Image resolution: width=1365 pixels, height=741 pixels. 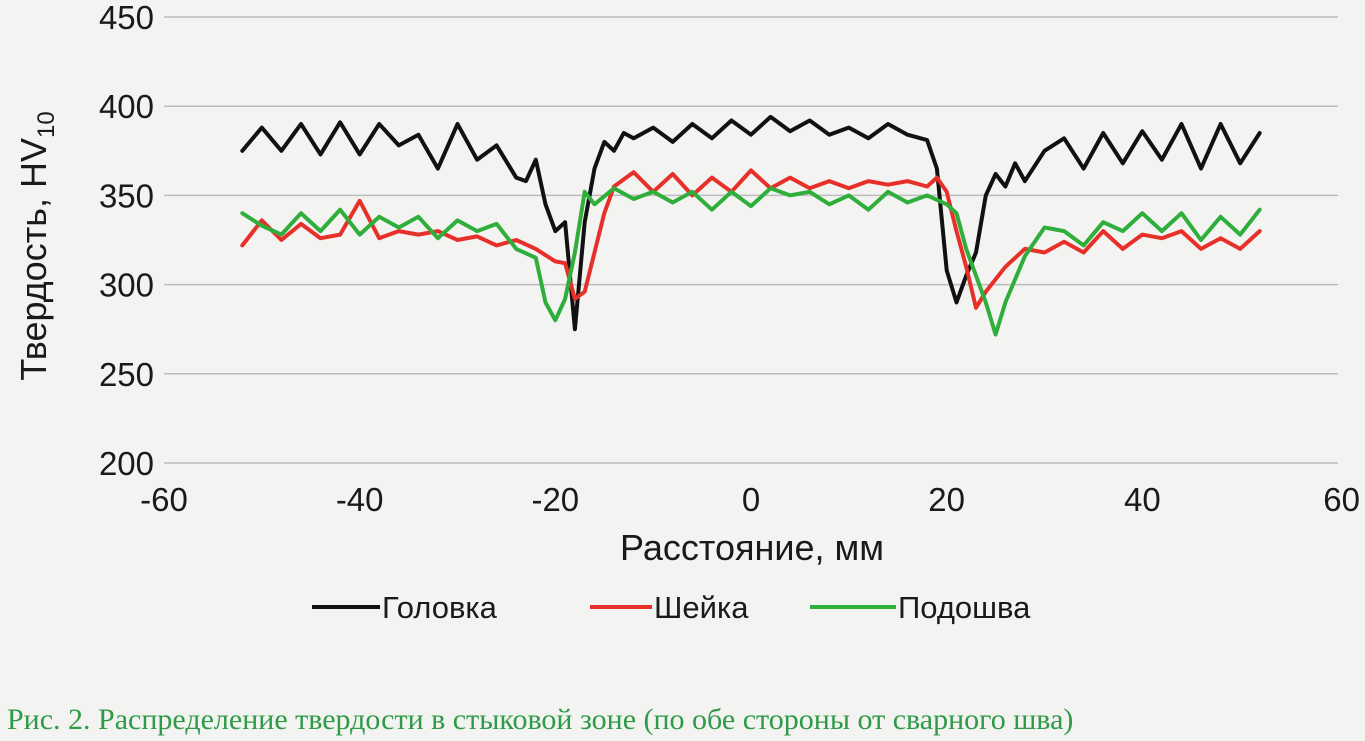 I want to click on legend-label-3: Подошва, so click(x=964, y=607).